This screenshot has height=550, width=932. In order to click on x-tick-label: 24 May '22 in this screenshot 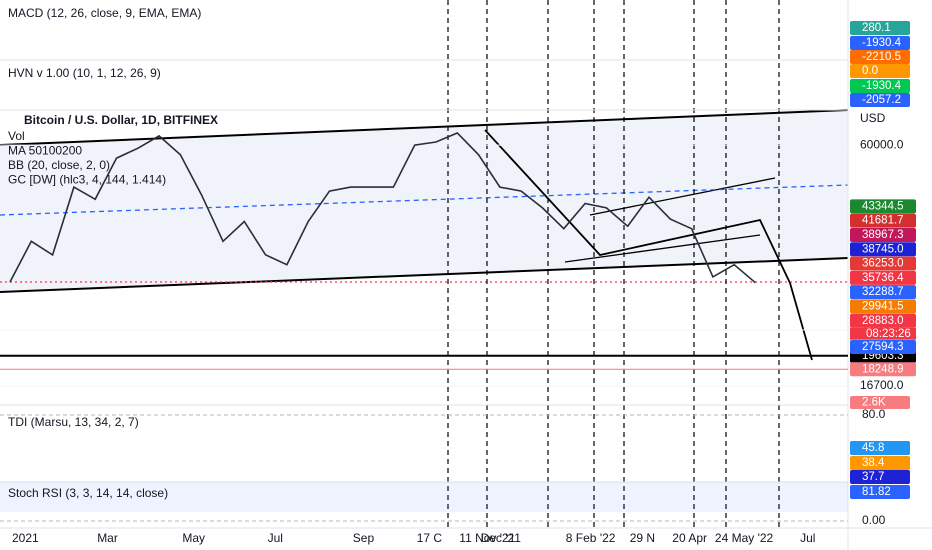, I will do `click(744, 538)`.